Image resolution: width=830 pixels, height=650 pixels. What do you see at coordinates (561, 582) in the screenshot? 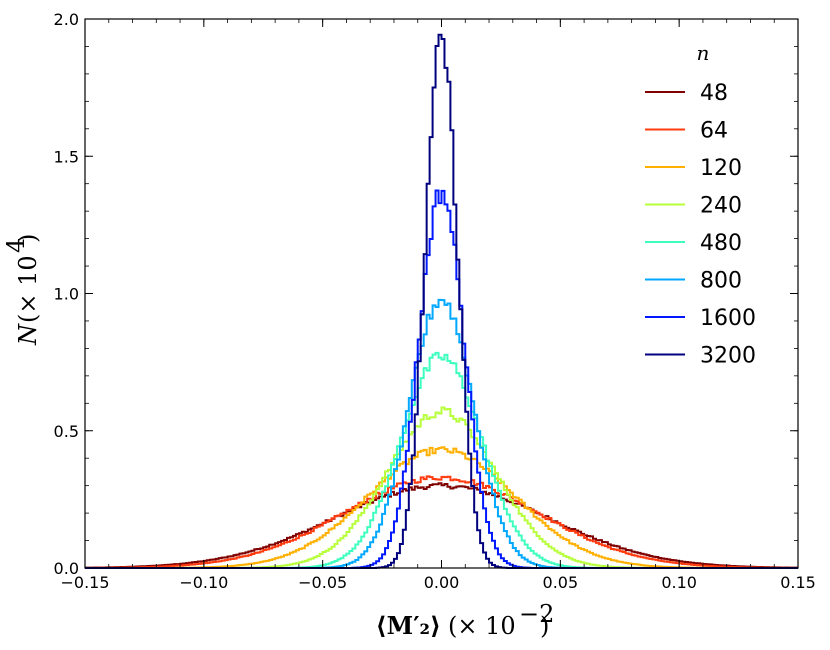
I see `x-tick-label: 0.05` at bounding box center [561, 582].